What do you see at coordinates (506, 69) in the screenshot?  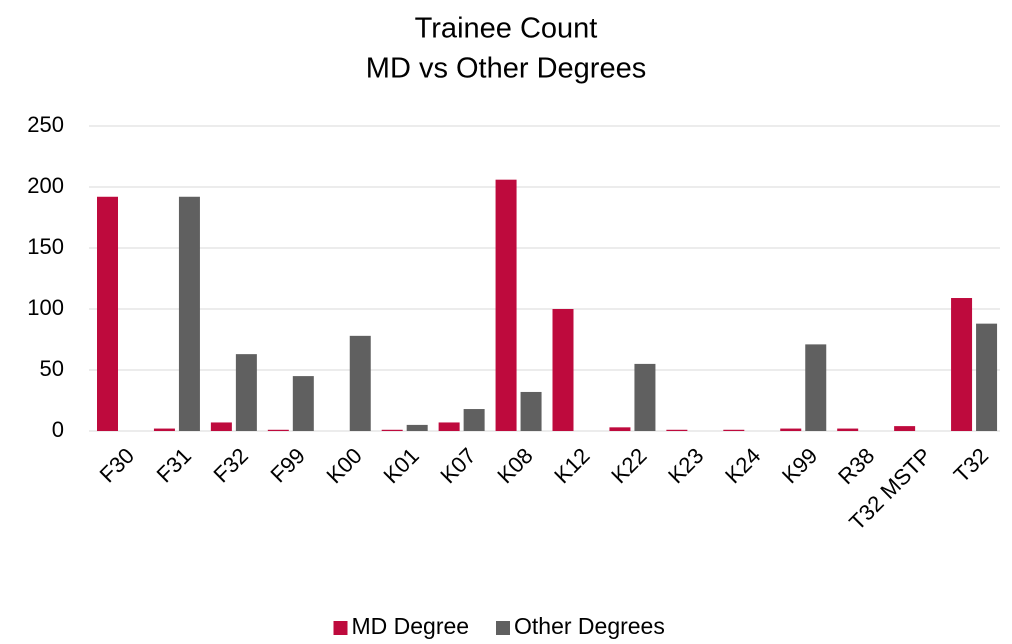 I see `chart-subtitle: MD vs Other Degrees` at bounding box center [506, 69].